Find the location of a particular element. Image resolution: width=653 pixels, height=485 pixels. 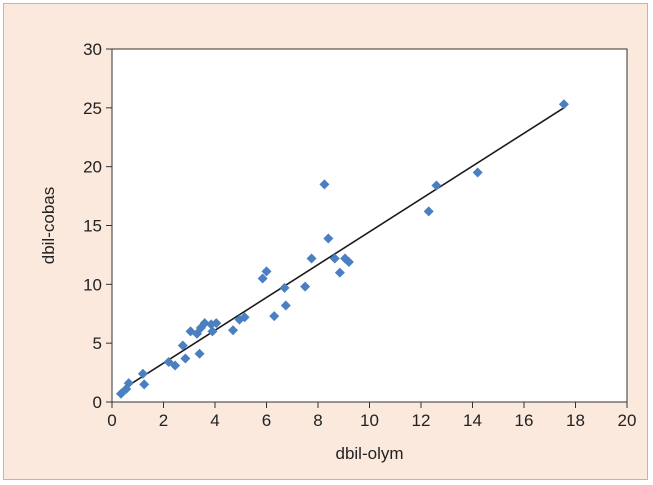

y-tick-label: 0 is located at coordinates (97, 402).